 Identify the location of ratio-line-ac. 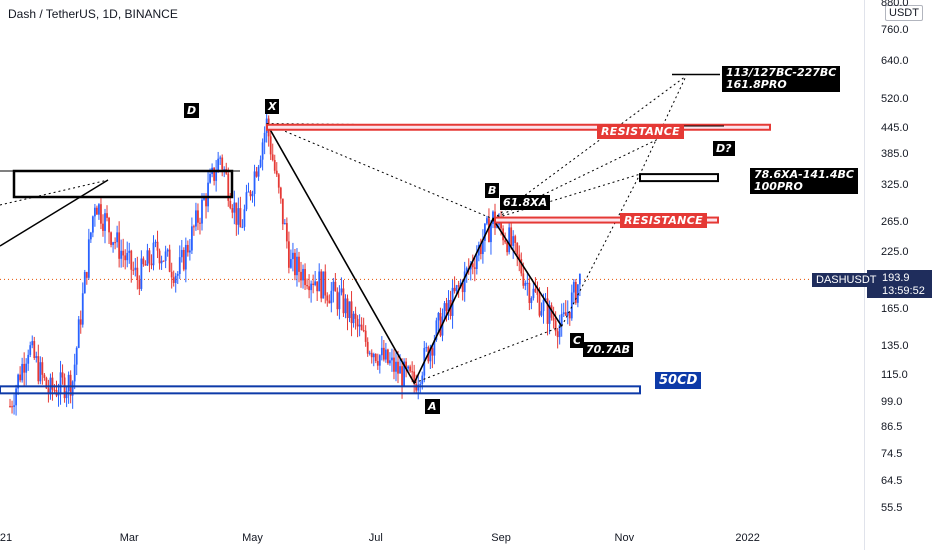
(487, 354).